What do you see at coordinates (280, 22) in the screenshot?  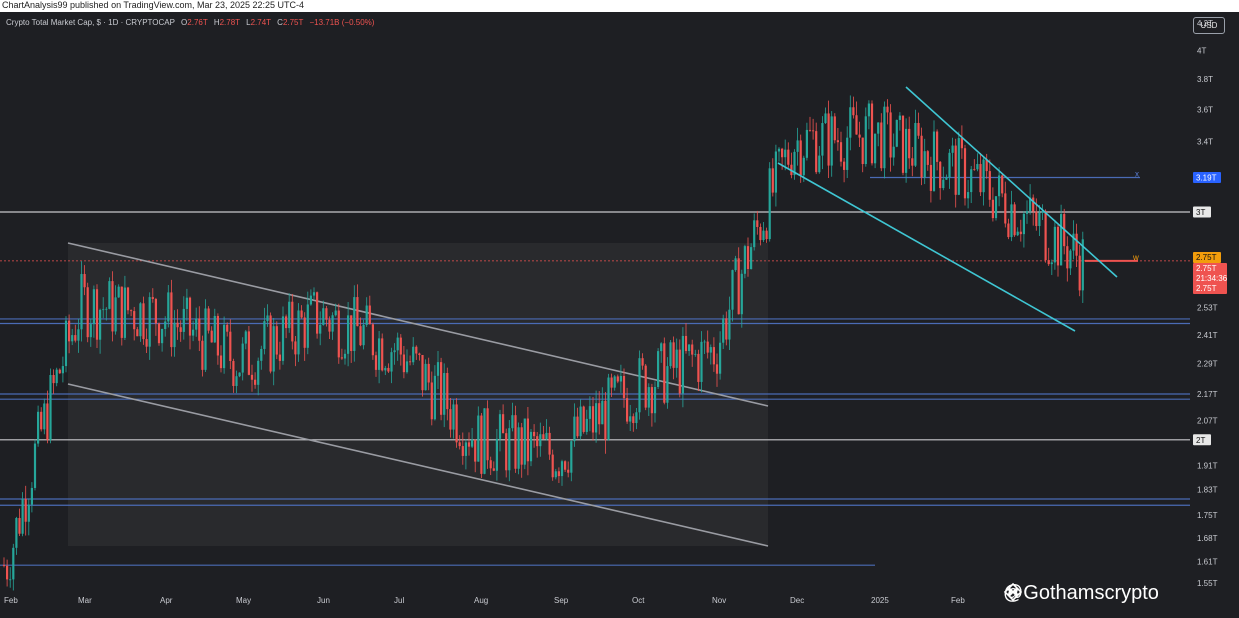 I see `legend-close-label: C` at bounding box center [280, 22].